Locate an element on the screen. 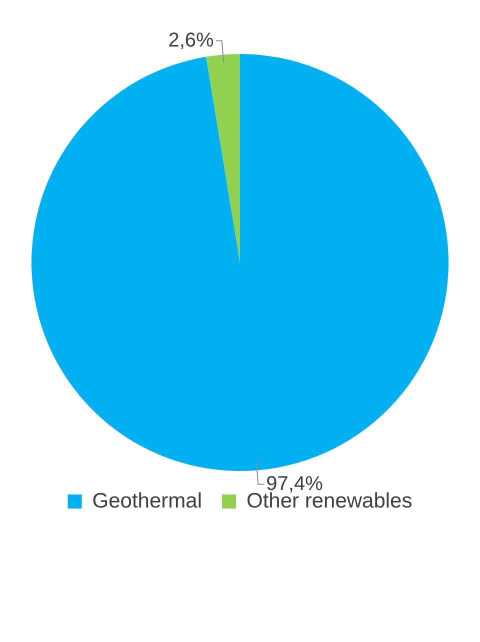 Image resolution: width=480 pixels, height=642 pixels. legend-label: Geothermal is located at coordinates (147, 500).